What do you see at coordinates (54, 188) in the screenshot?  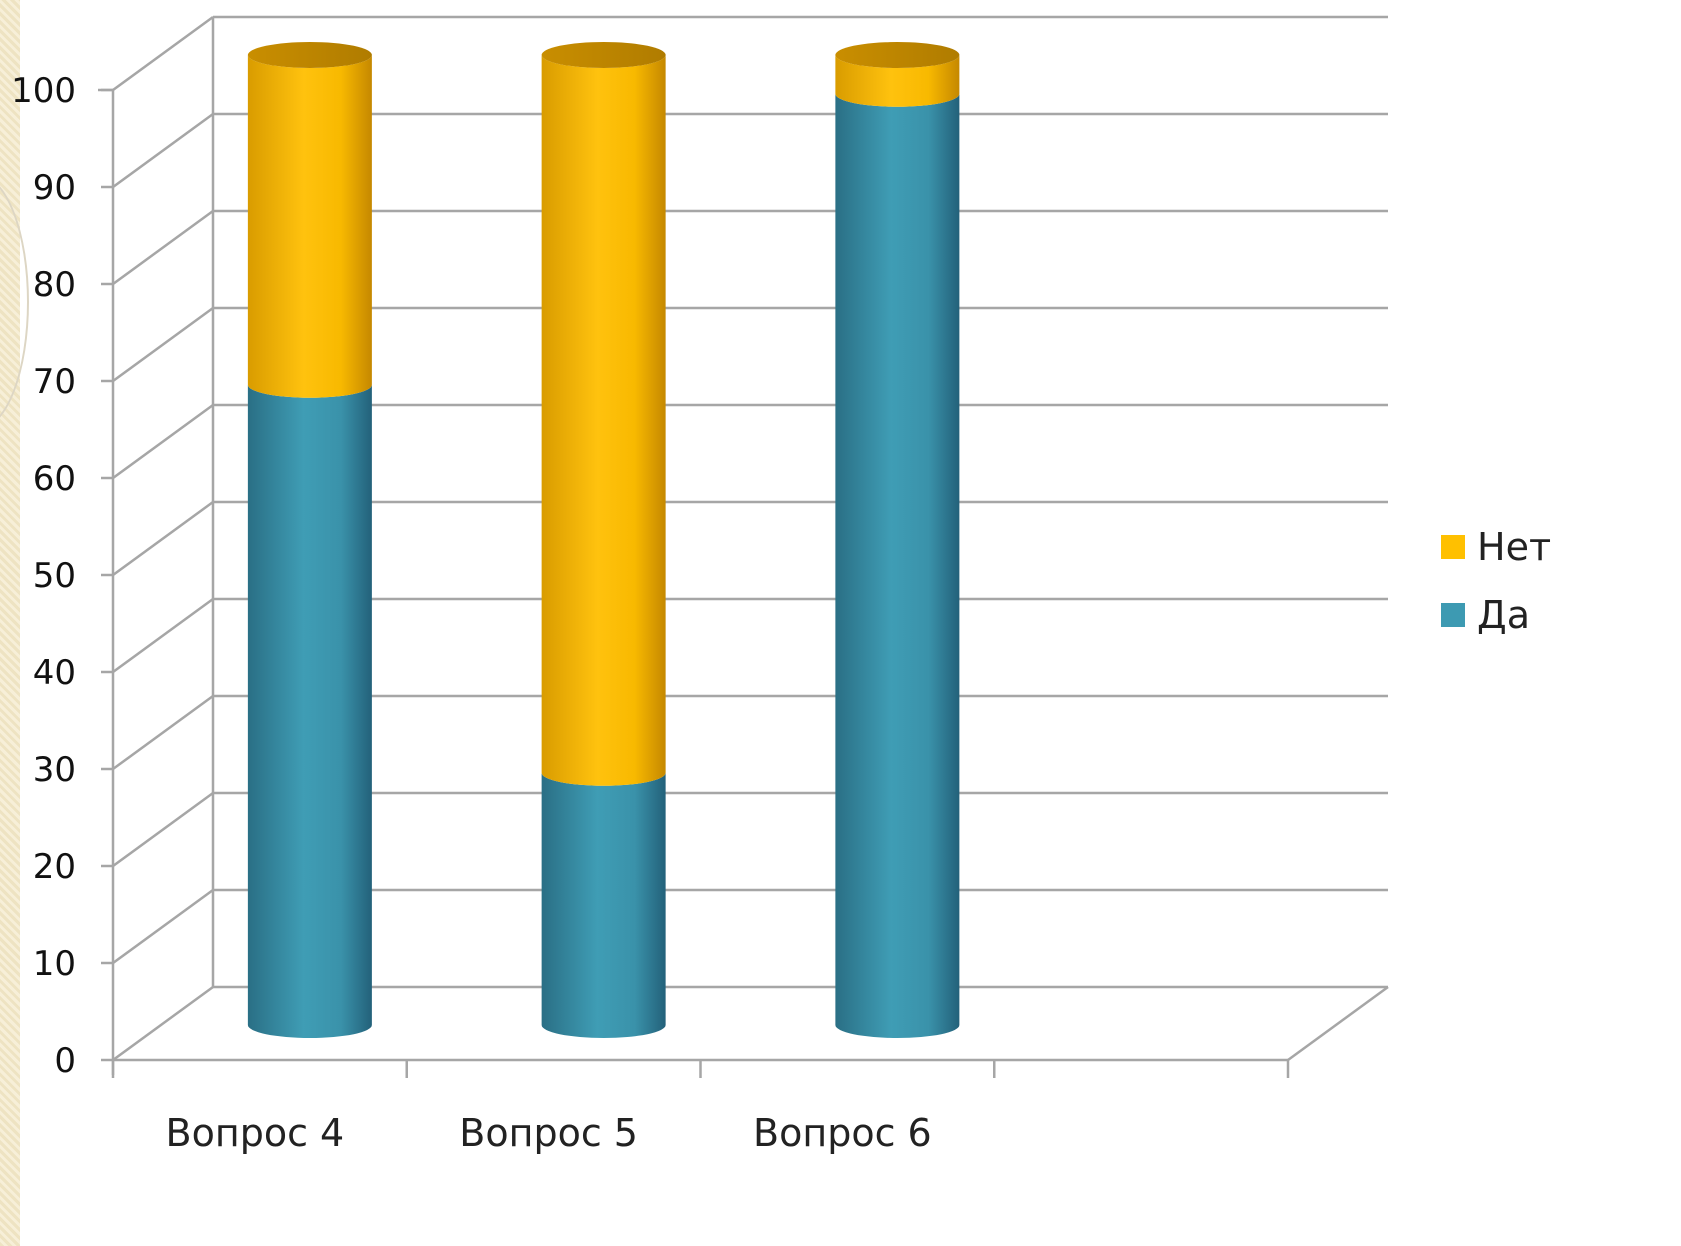 I see `y-tick-label: 90` at bounding box center [54, 188].